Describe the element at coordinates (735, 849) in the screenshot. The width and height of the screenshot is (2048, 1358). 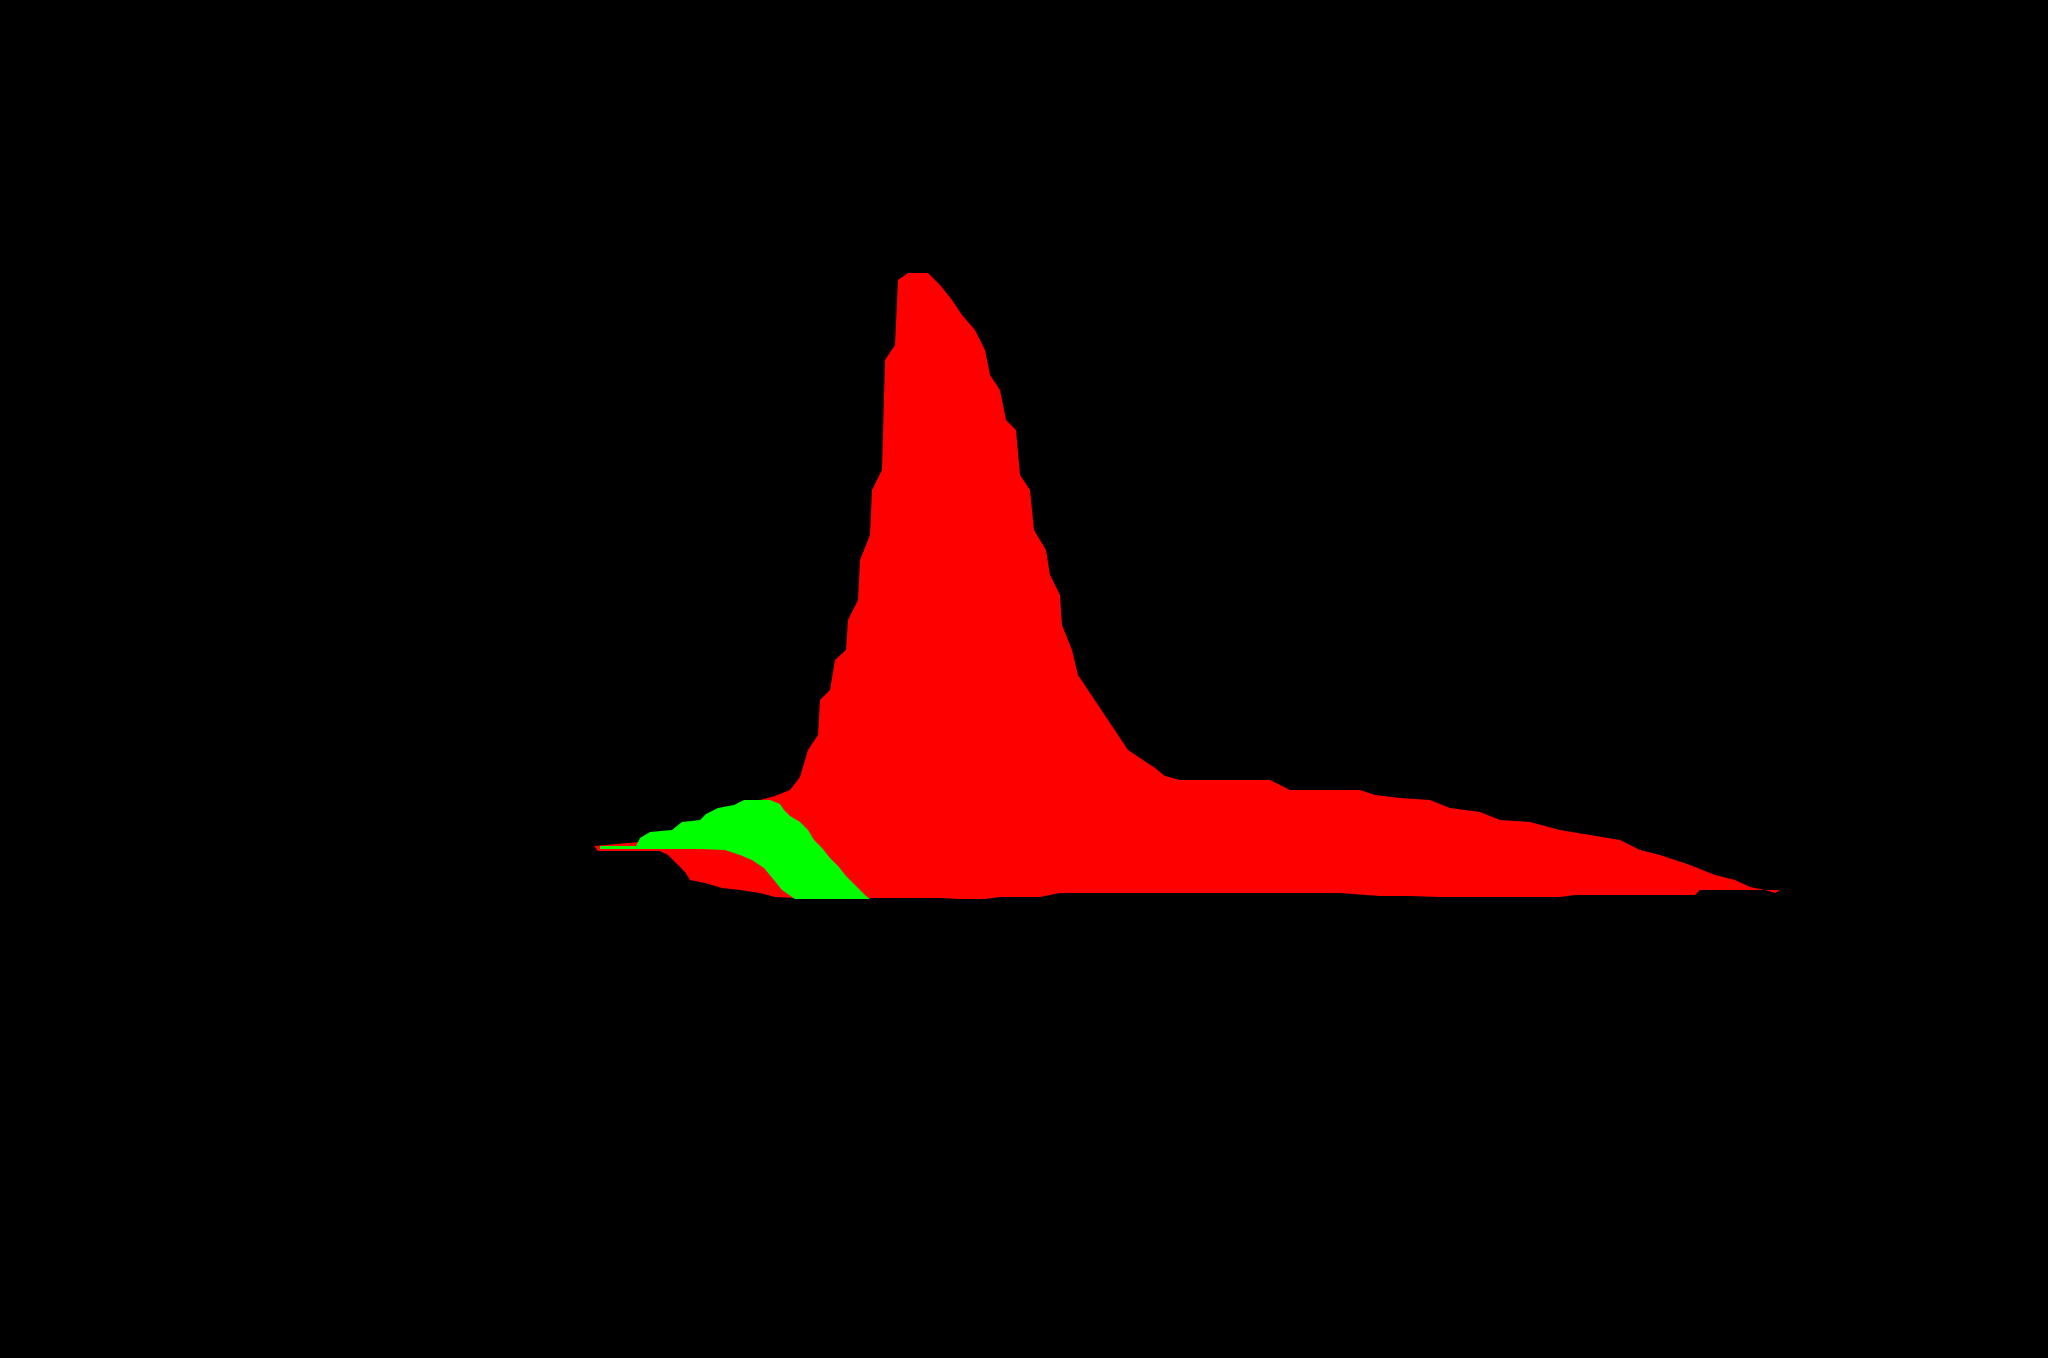
I see `green-region` at that location.